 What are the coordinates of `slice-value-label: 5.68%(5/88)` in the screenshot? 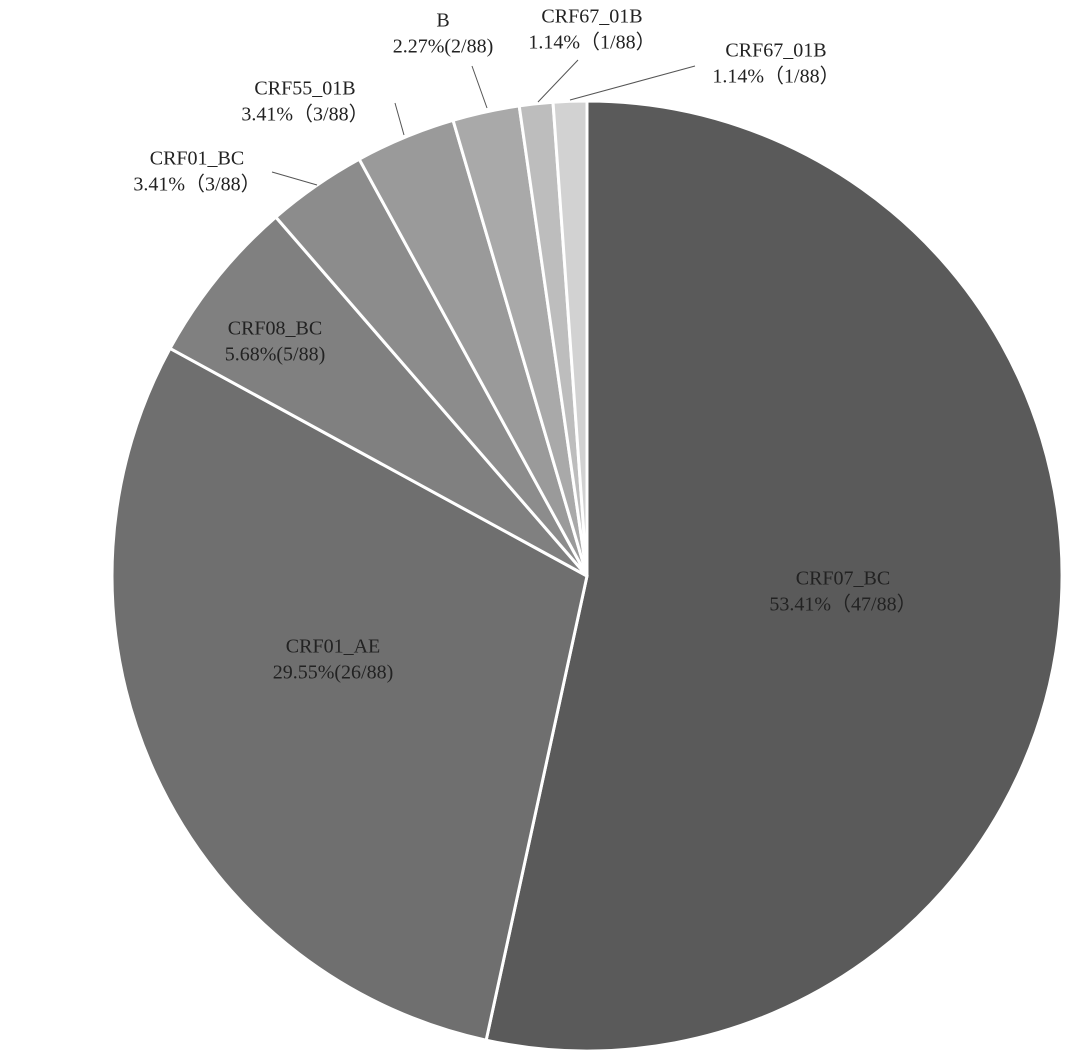 It's located at (275, 355).